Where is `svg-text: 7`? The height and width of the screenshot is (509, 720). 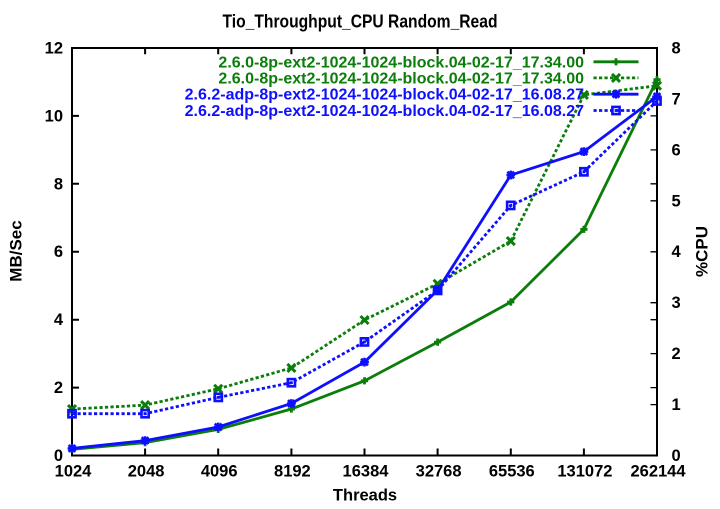
svg-text: 7 is located at coordinates (676, 99).